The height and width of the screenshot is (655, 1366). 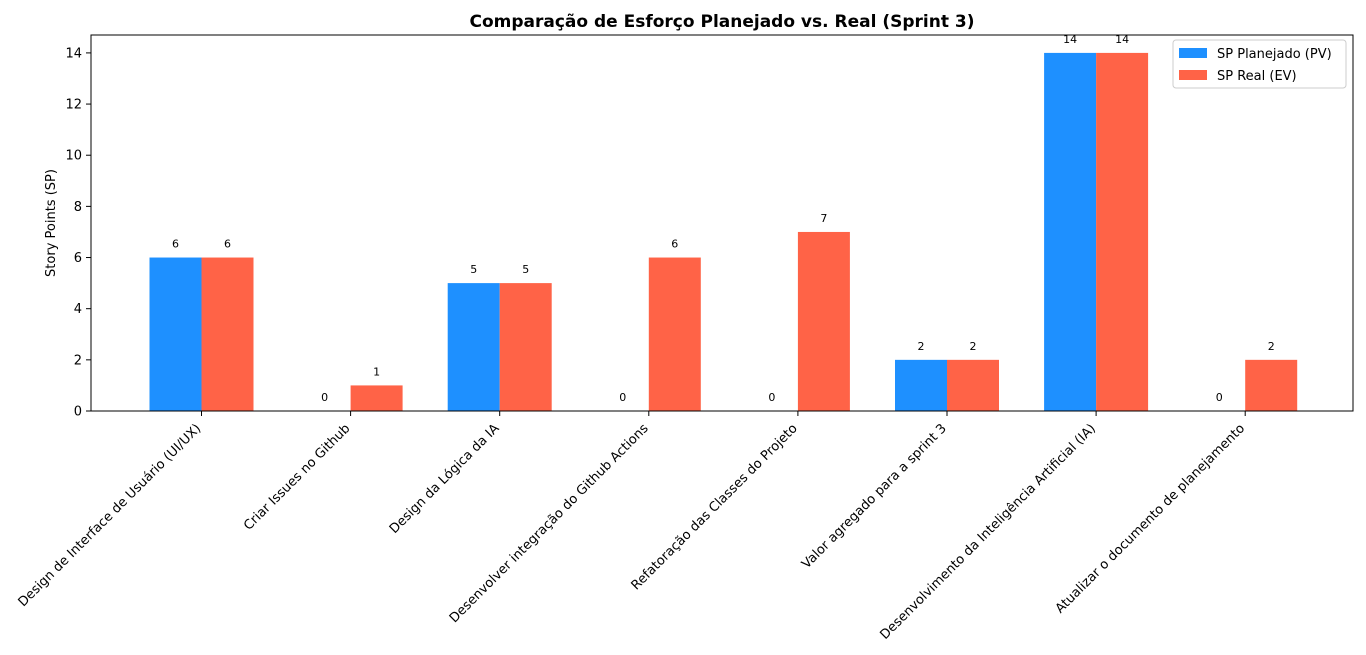 What do you see at coordinates (1193, 75) in the screenshot?
I see `legend-swatch-real` at bounding box center [1193, 75].